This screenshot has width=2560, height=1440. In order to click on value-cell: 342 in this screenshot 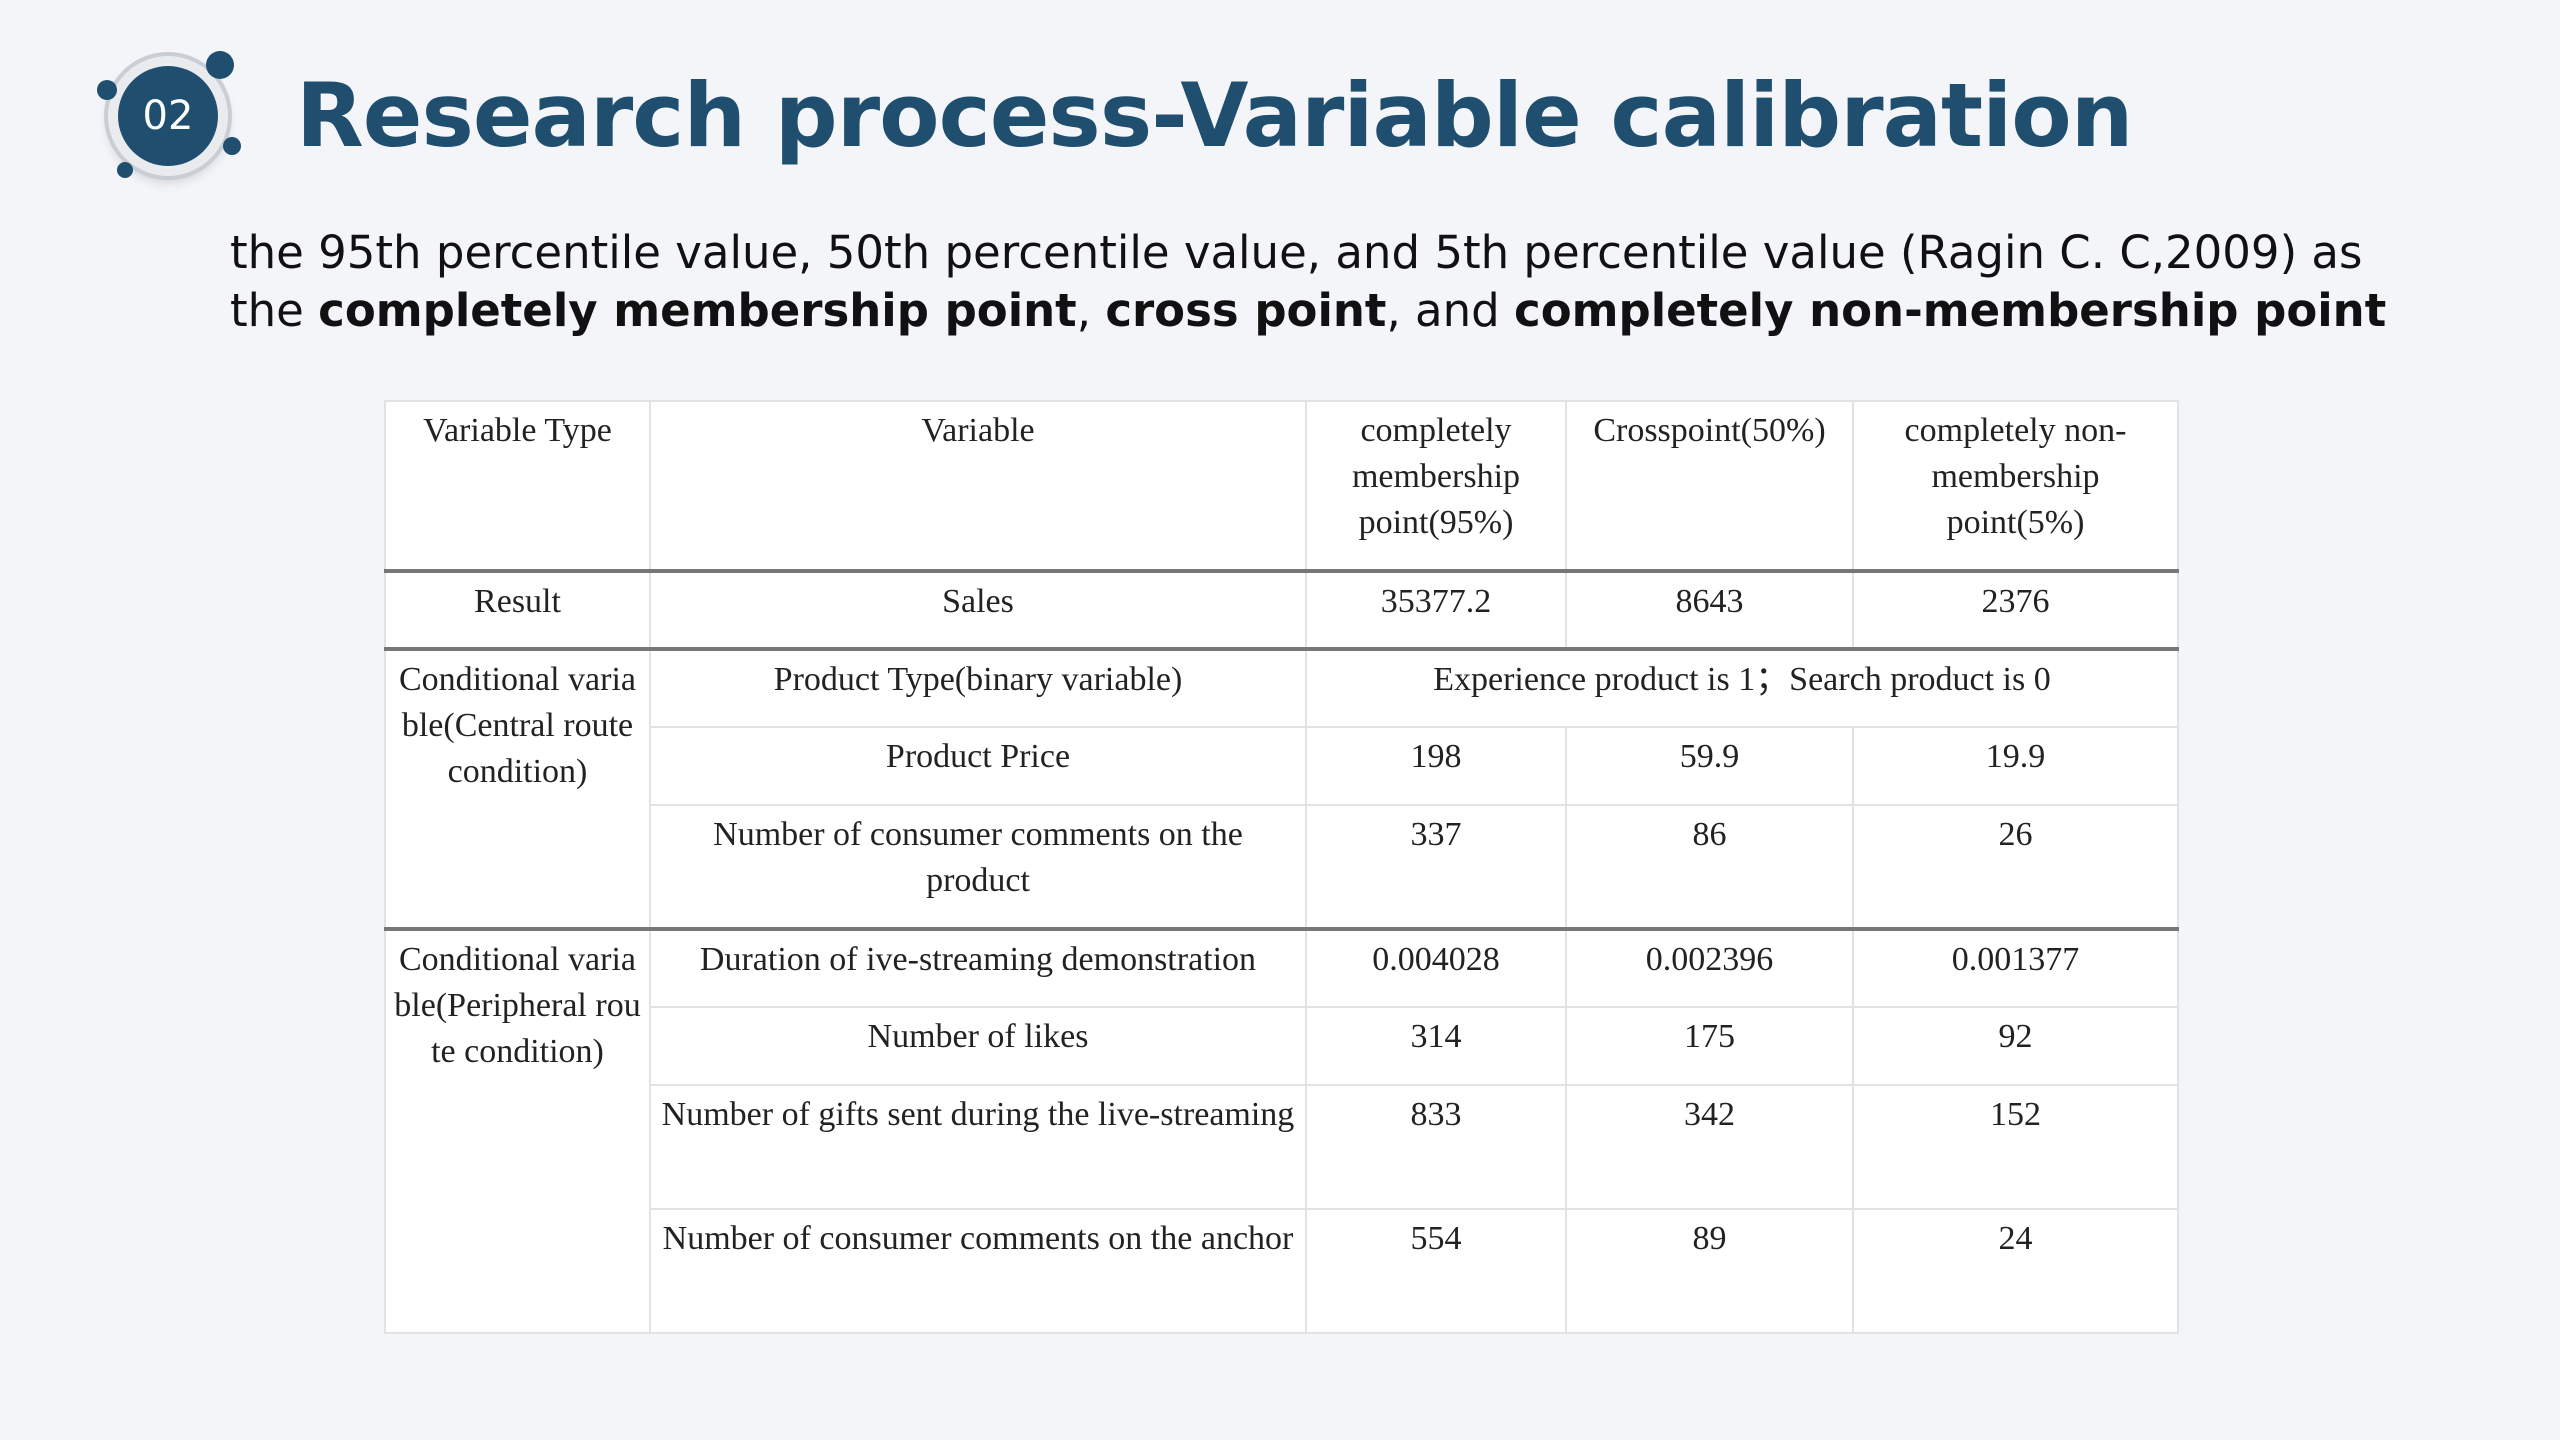, I will do `click(1709, 1147)`.